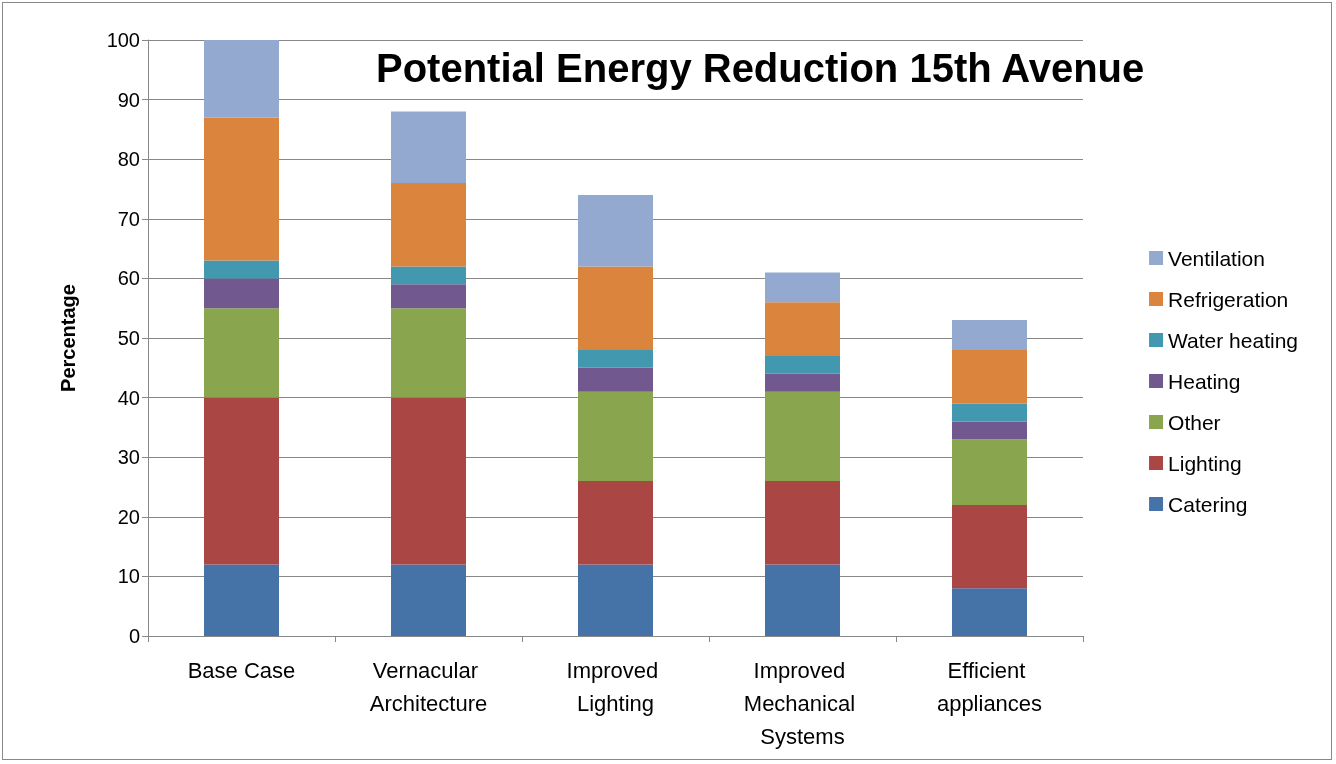 The image size is (1336, 764). I want to click on y-tick-label: 60, so click(128, 278).